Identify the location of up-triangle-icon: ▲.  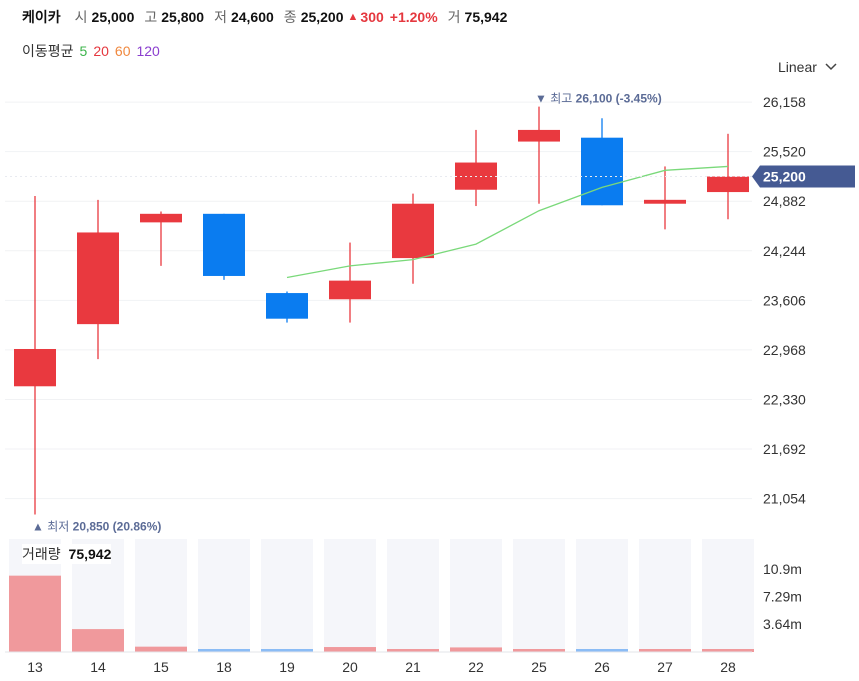
(353, 17).